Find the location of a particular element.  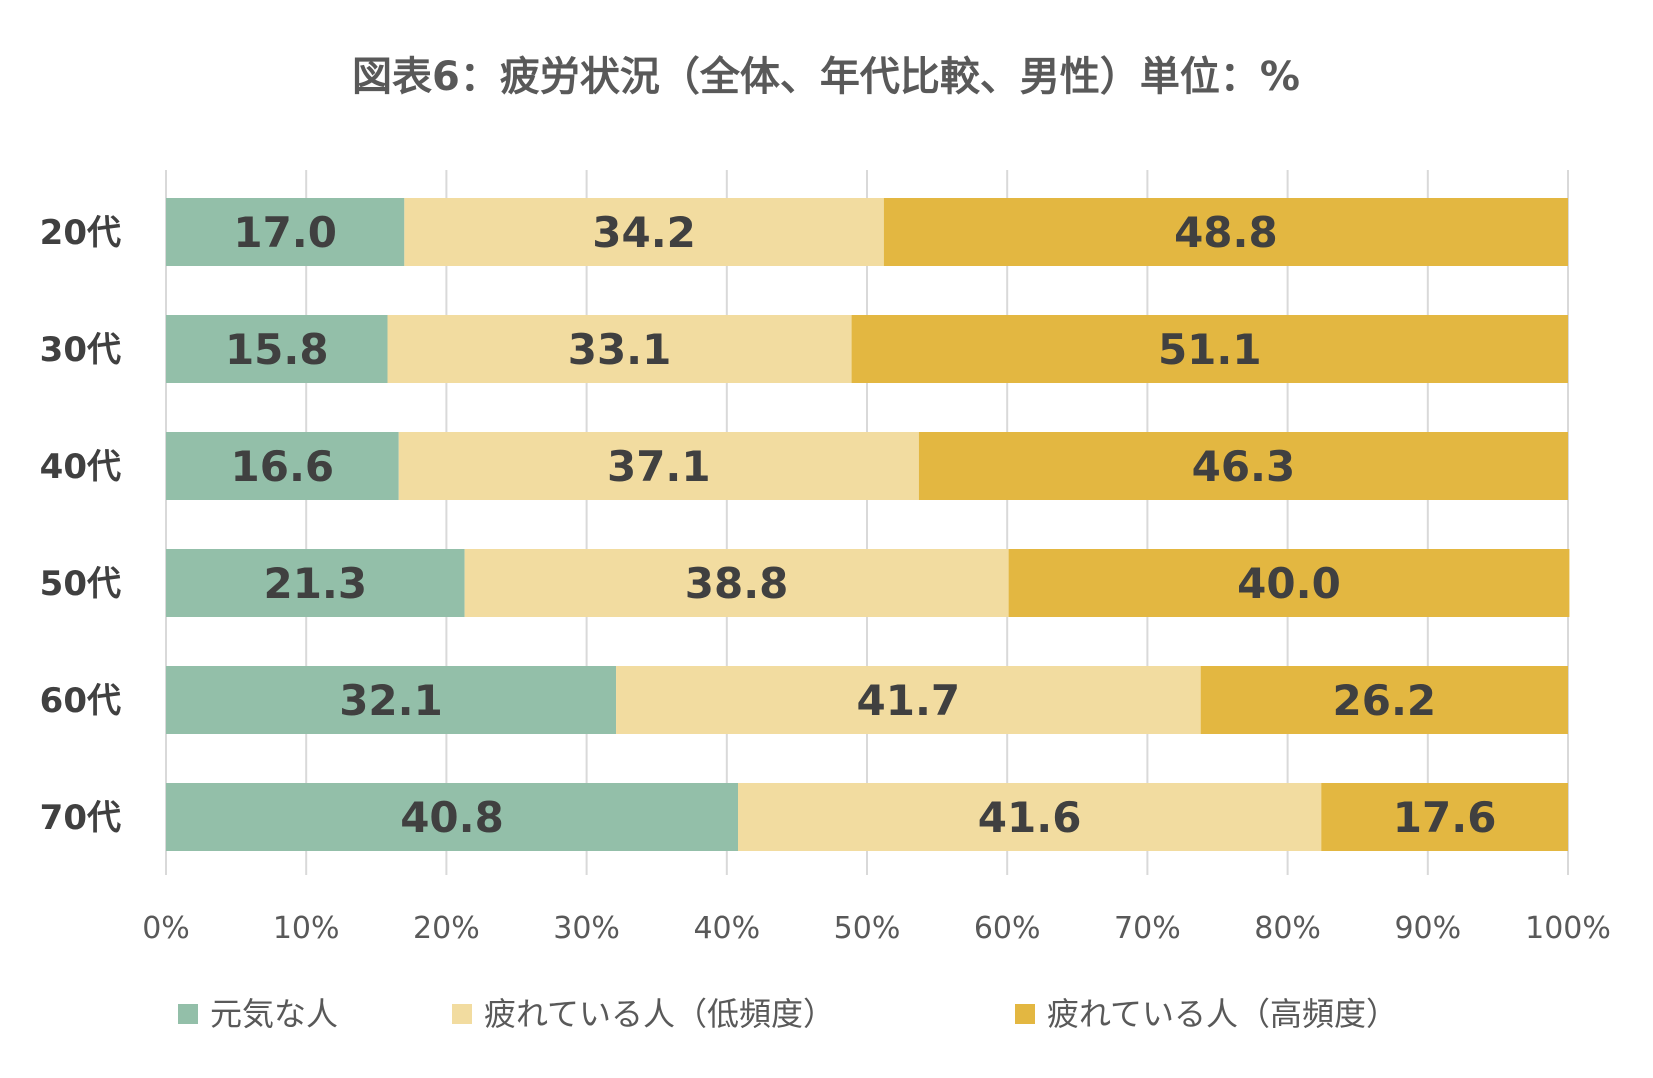

data-label: 16.6 is located at coordinates (283, 466).